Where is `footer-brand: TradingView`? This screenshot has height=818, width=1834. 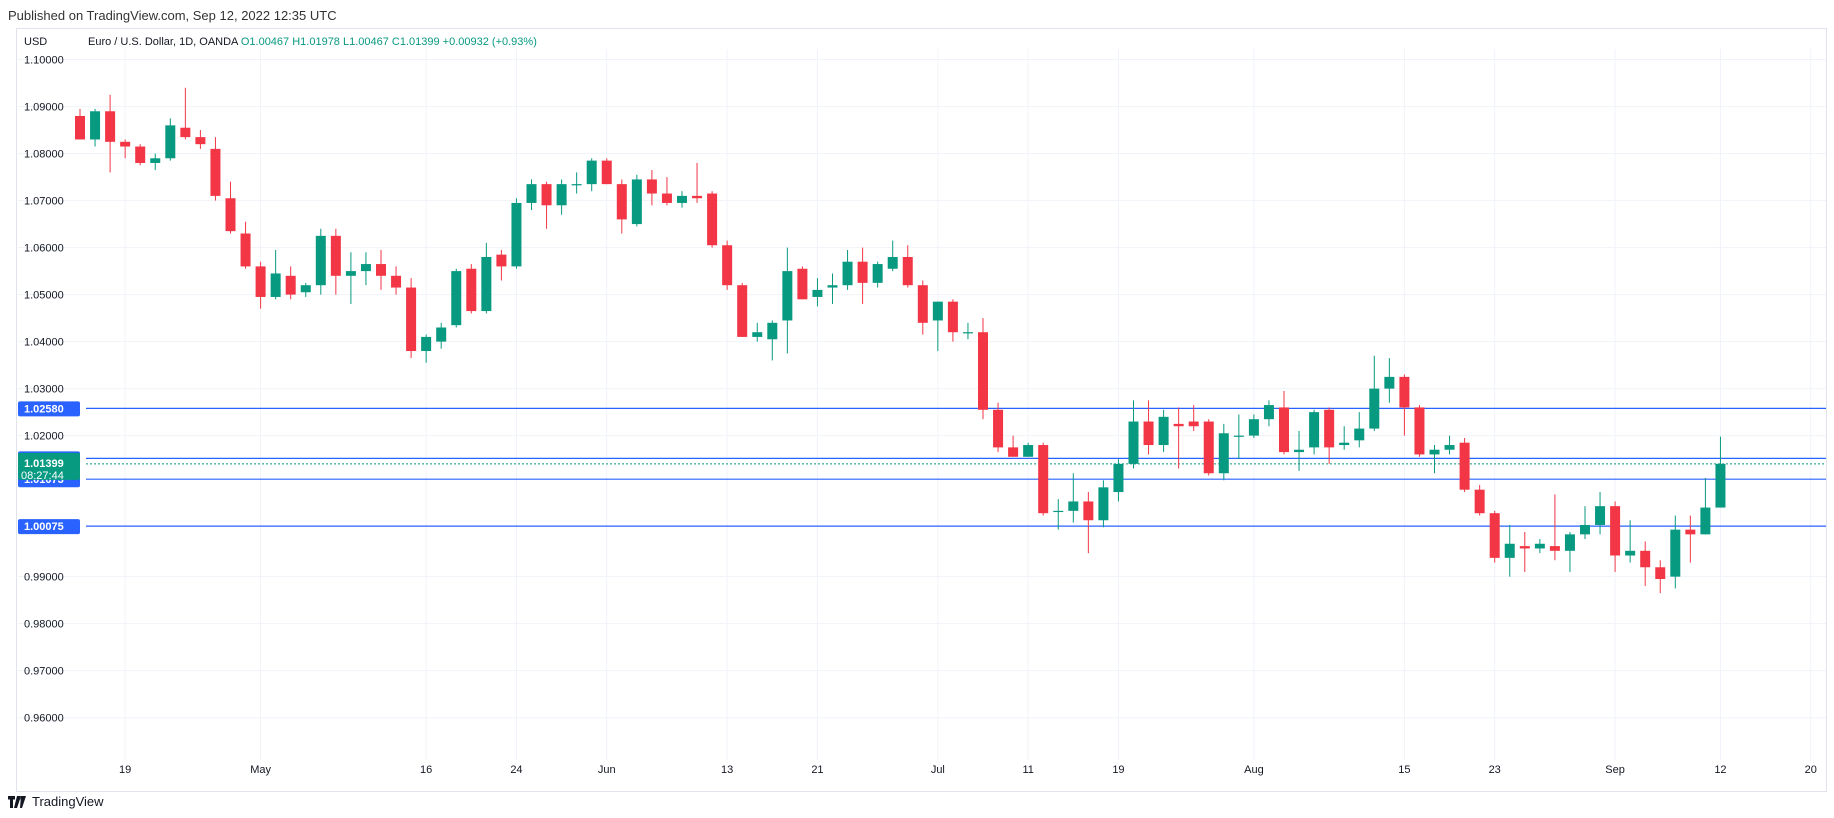 footer-brand: TradingView is located at coordinates (68, 801).